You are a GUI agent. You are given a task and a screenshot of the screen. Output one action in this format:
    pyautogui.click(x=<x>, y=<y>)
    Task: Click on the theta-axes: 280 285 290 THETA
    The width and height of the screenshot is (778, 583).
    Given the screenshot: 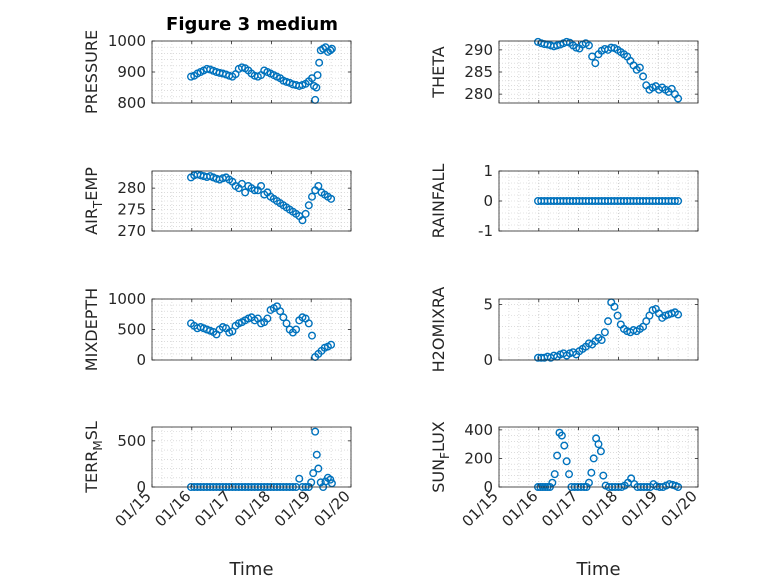 What is the action you would take?
    pyautogui.click(x=564, y=70)
    